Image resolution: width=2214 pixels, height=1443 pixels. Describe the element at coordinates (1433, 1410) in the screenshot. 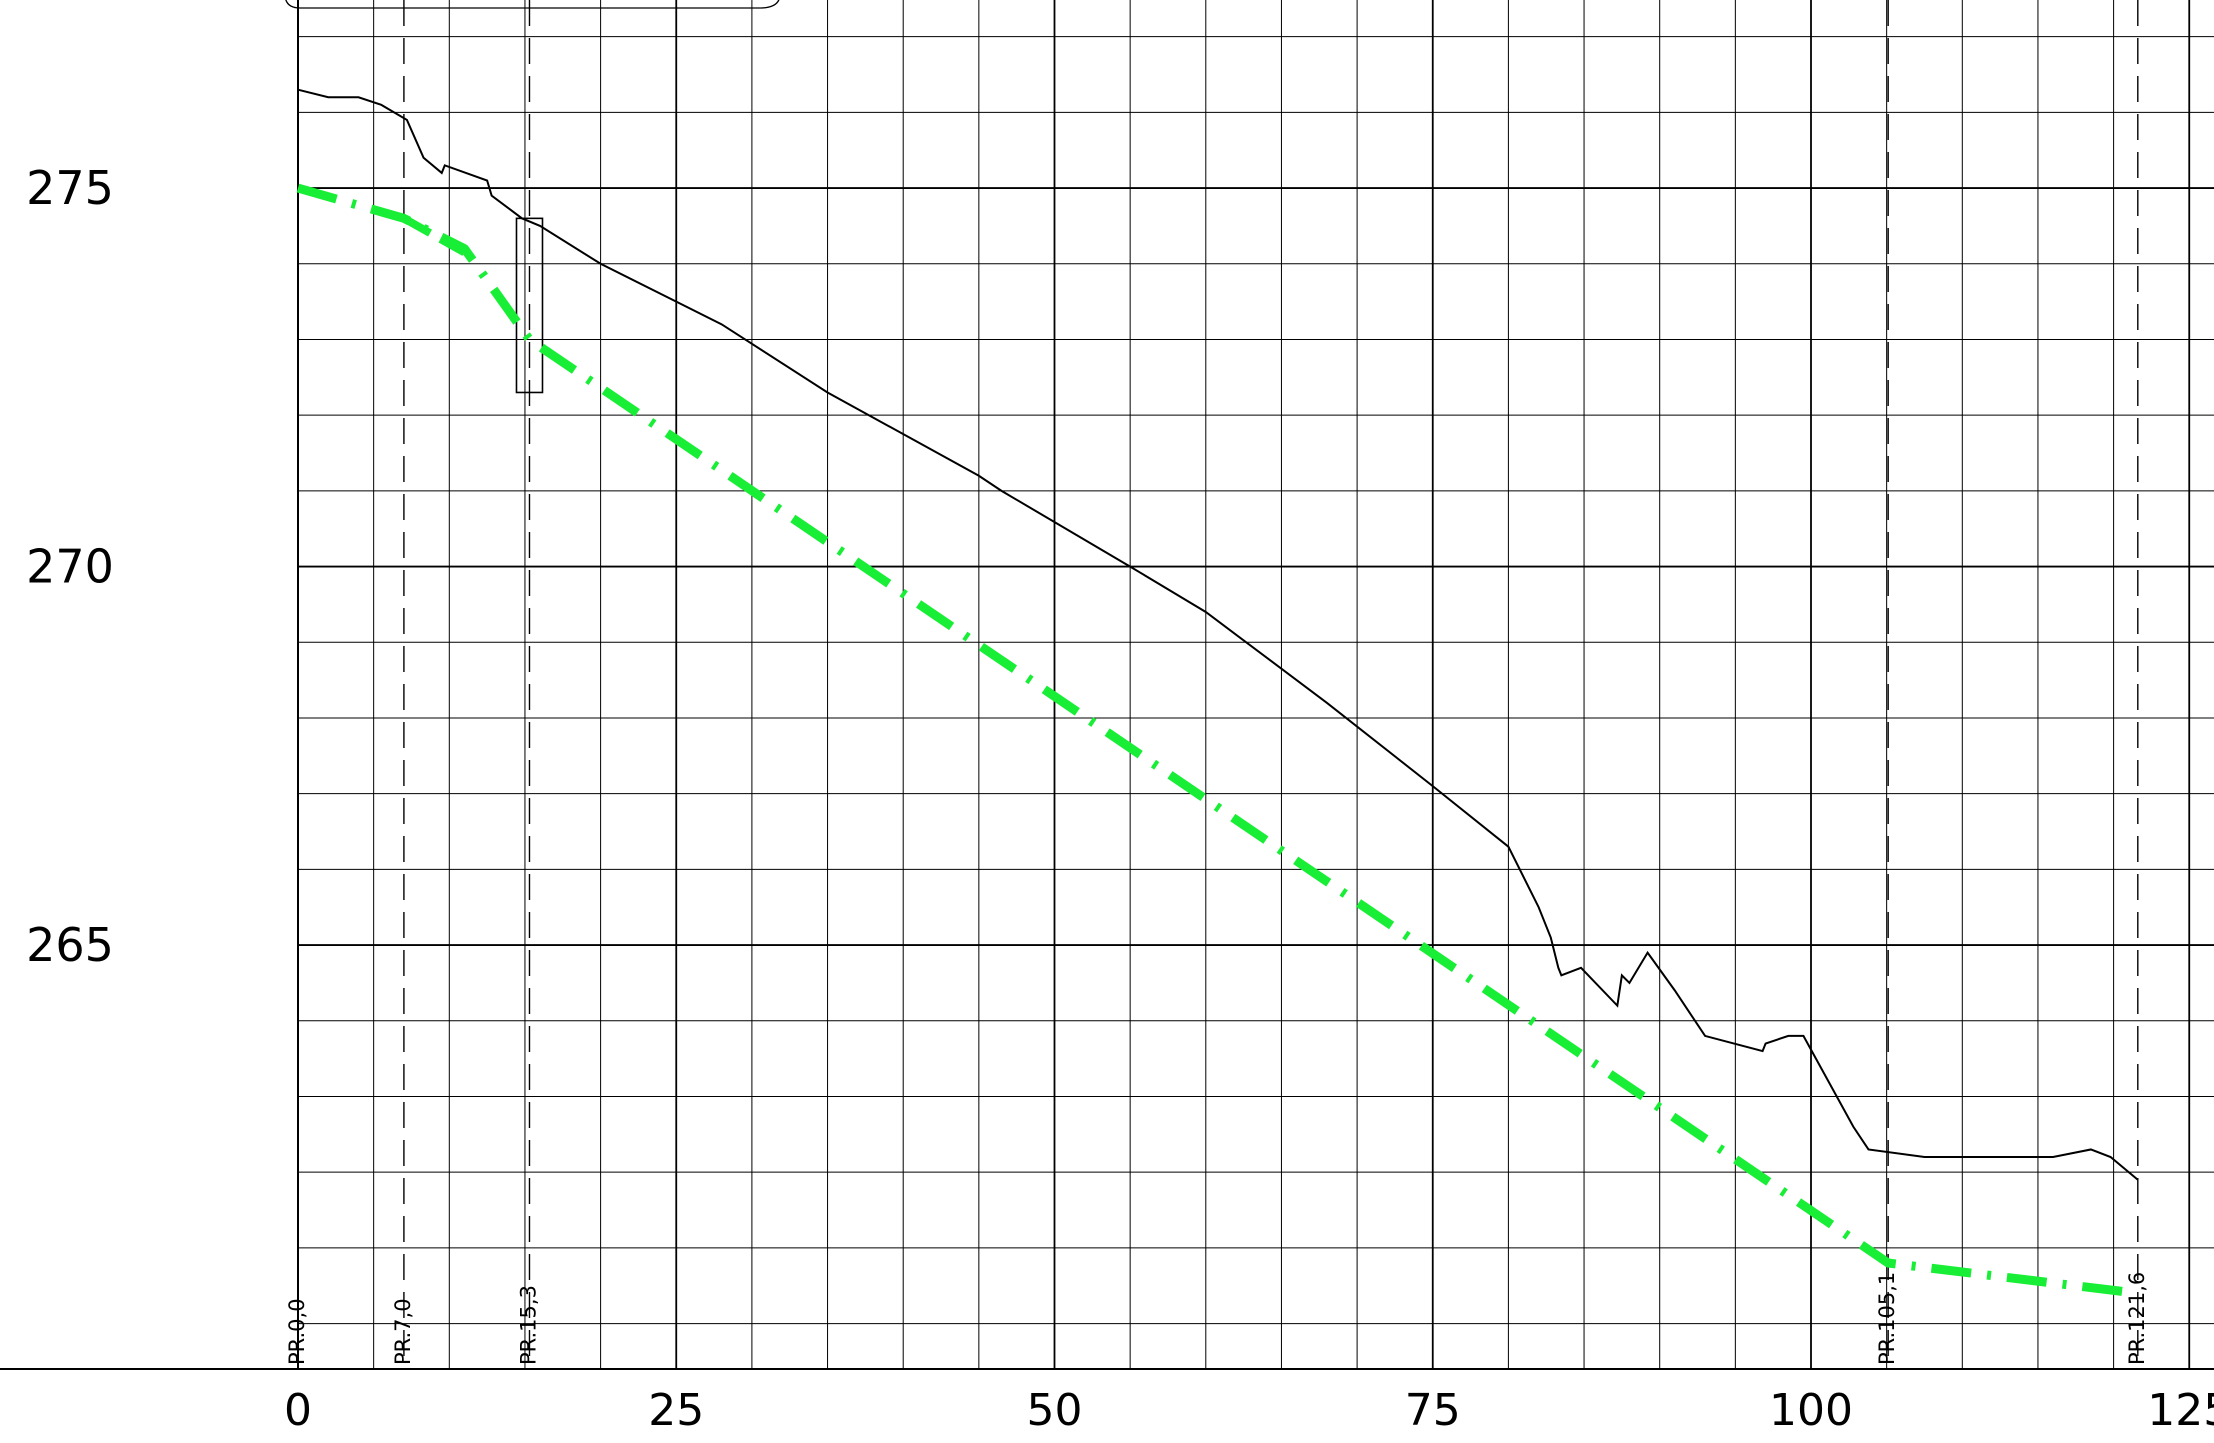

I see `x-tick-label: 75` at that location.